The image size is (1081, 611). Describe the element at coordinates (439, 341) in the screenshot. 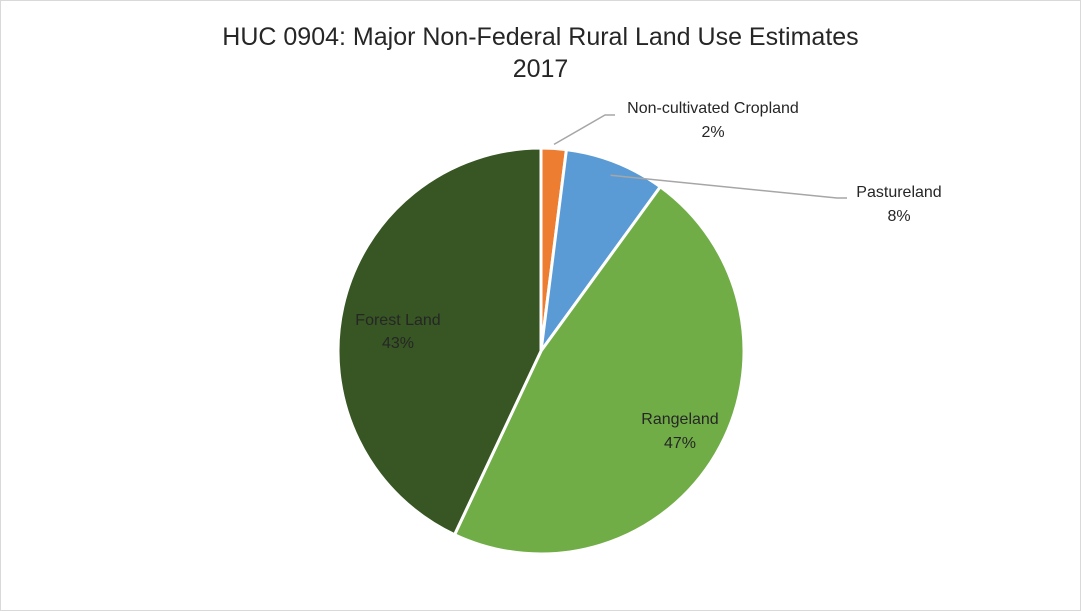

I see `pie-slice-forest-land` at that location.